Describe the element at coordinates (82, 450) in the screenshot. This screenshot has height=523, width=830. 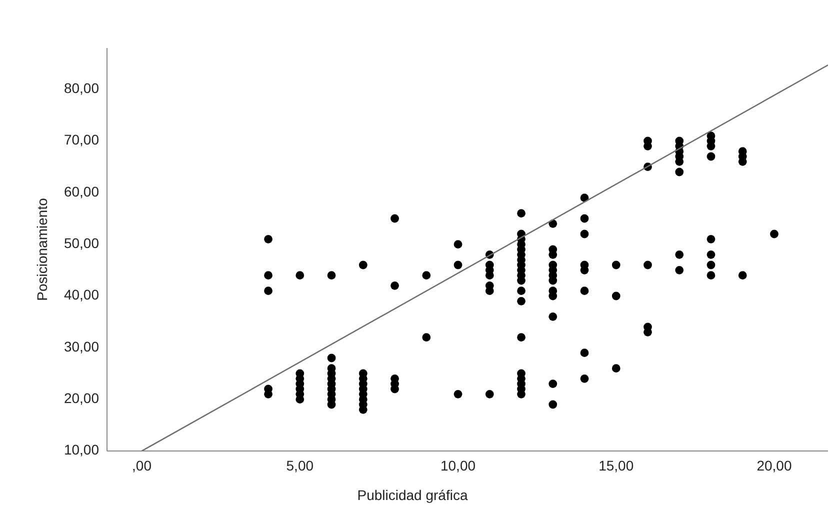
I see `y-tick-label: 10,00` at that location.